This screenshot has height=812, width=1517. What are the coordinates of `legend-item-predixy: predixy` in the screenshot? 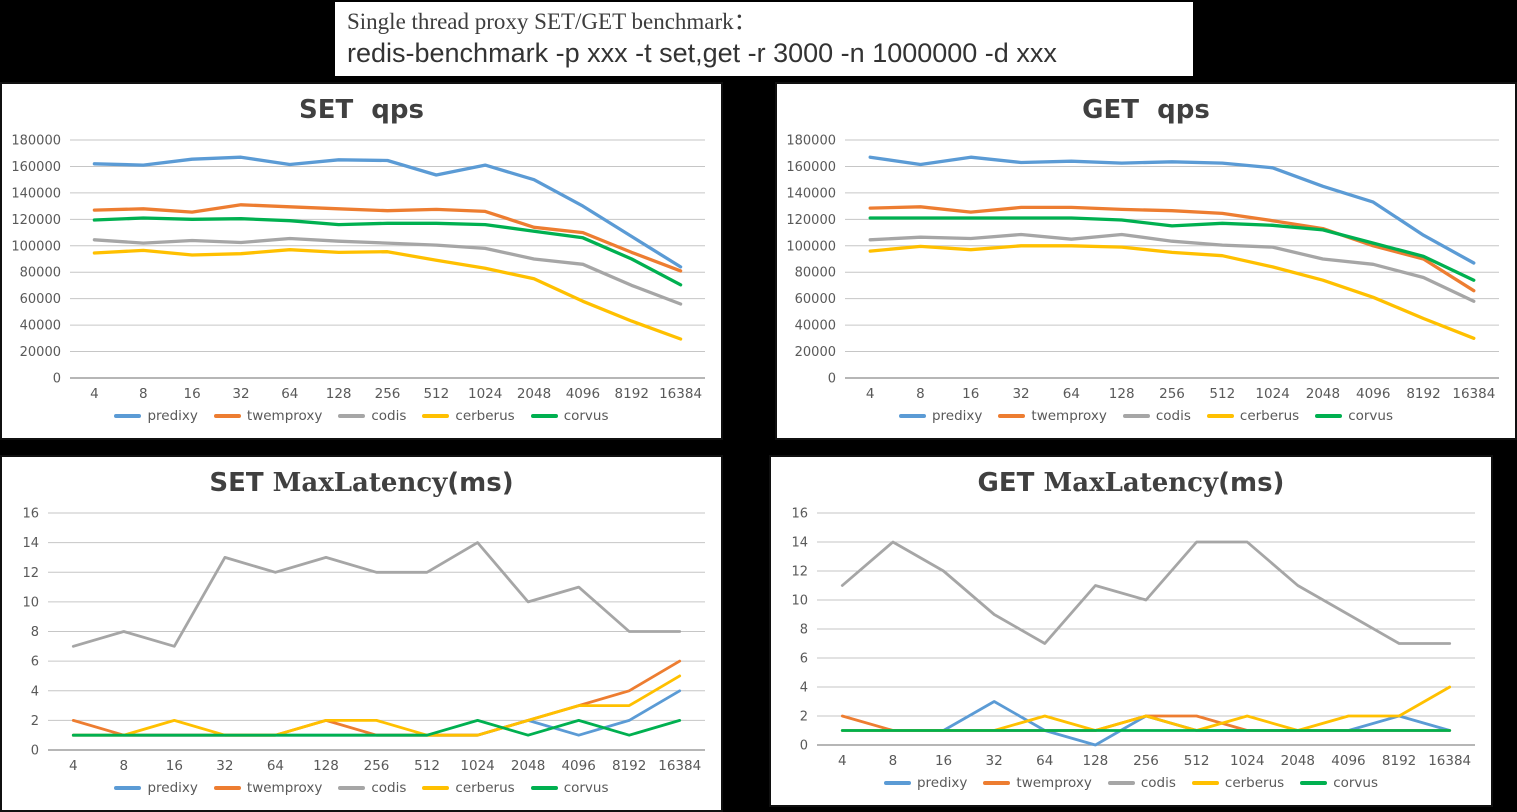 It's located at (156, 788).